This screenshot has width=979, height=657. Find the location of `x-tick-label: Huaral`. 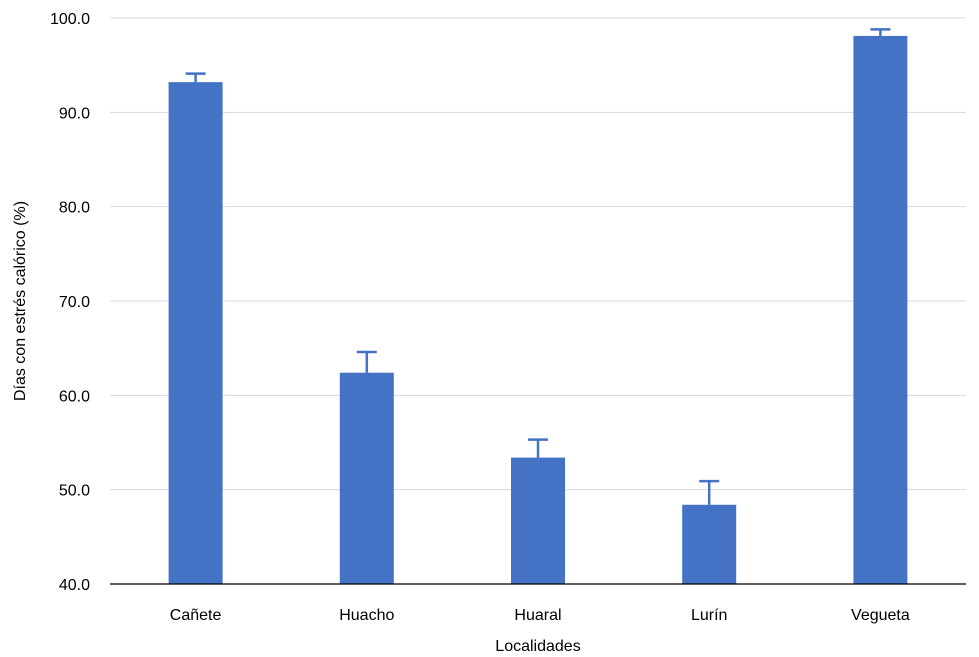

x-tick-label: Huaral is located at coordinates (537, 615).